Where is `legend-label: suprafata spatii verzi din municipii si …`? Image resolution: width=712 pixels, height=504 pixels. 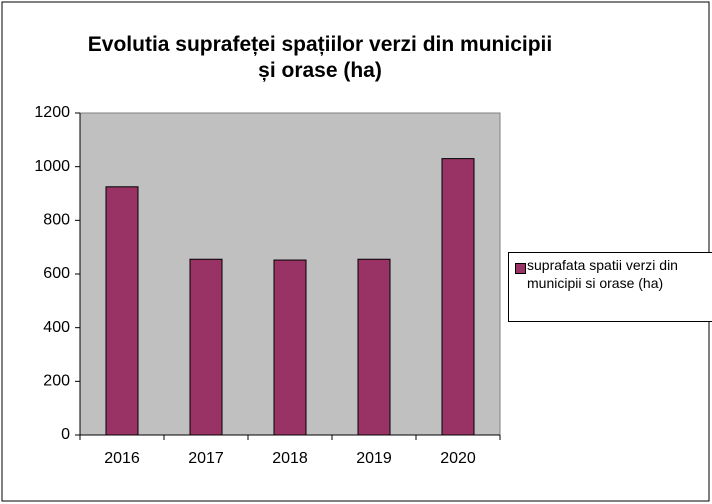
legend-label: suprafata spatii verzi din municipii si … is located at coordinates (602, 274).